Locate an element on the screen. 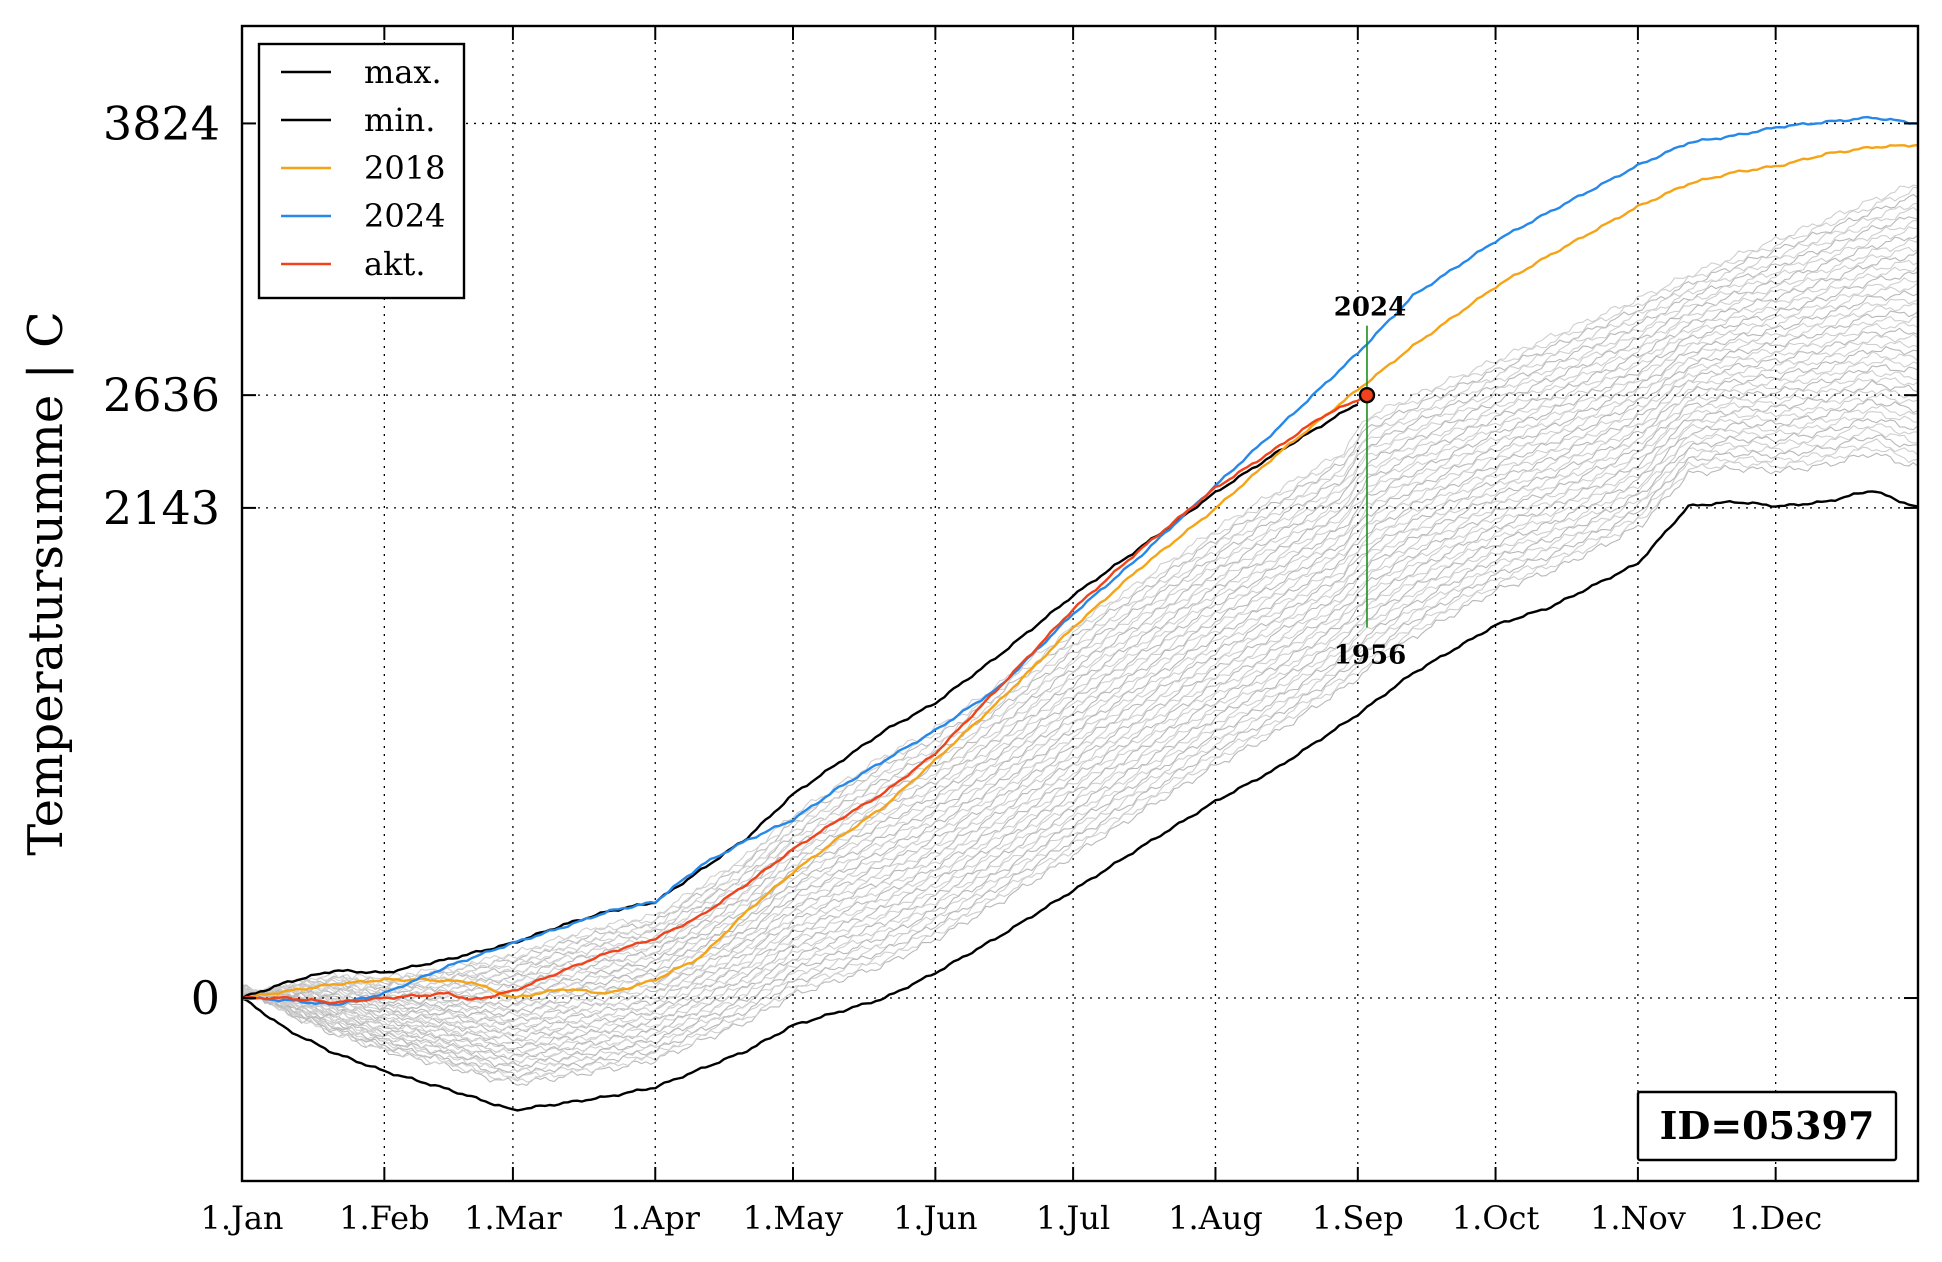  station-id-frame is located at coordinates (1767, 1126).